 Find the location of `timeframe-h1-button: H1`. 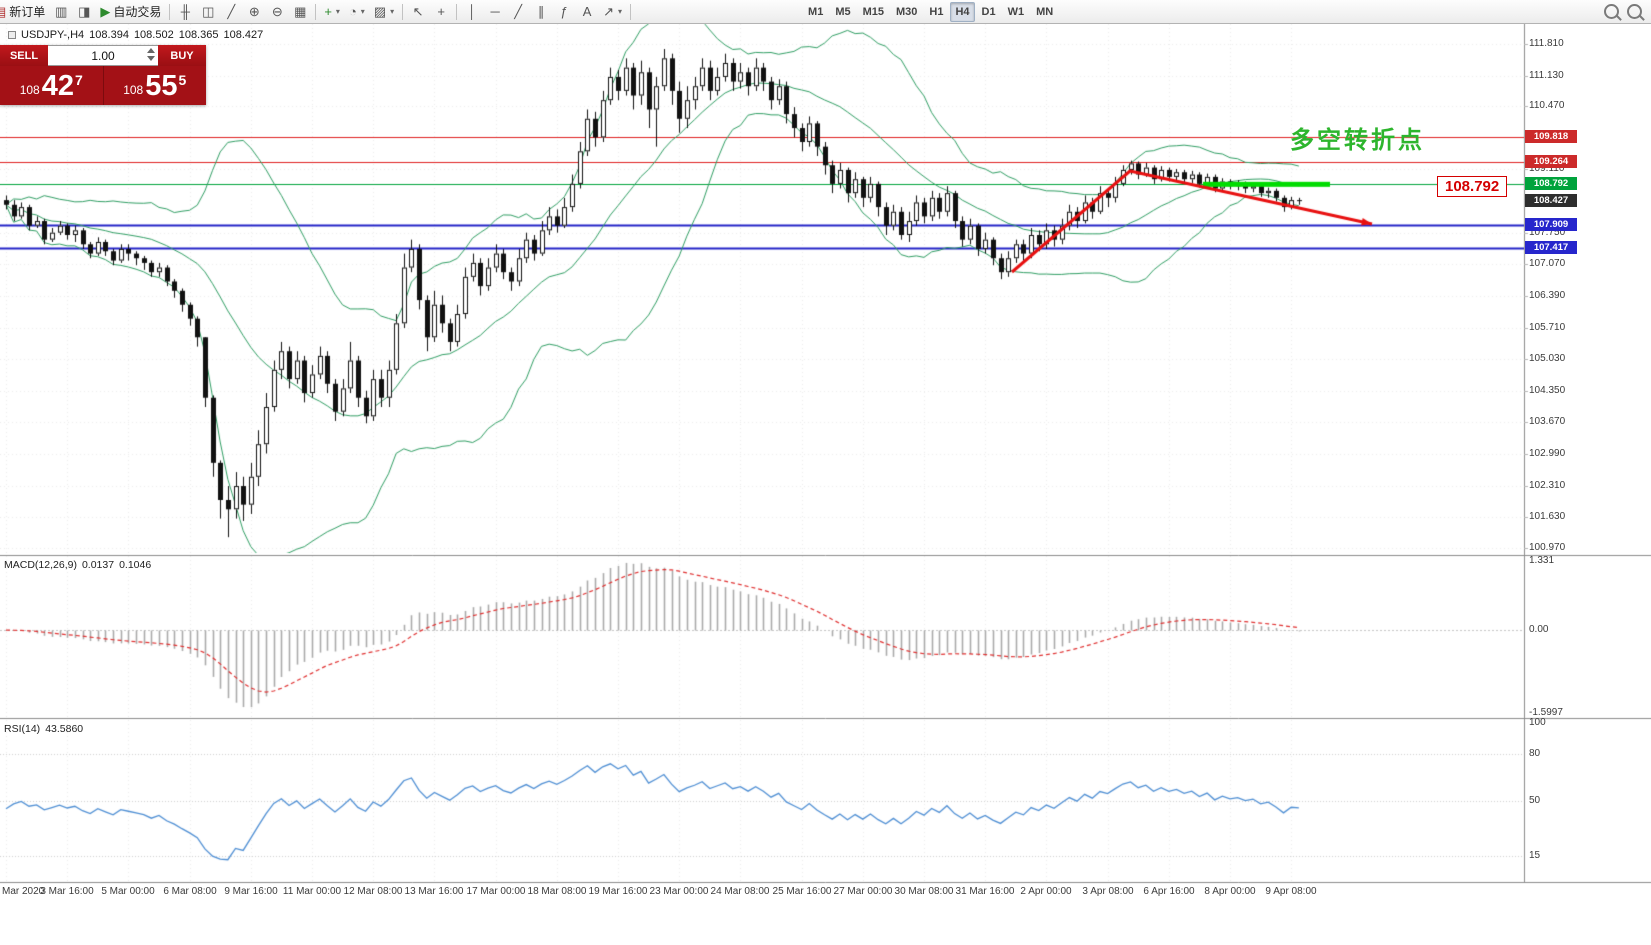

timeframe-h1-button: H1 is located at coordinates (936, 12).